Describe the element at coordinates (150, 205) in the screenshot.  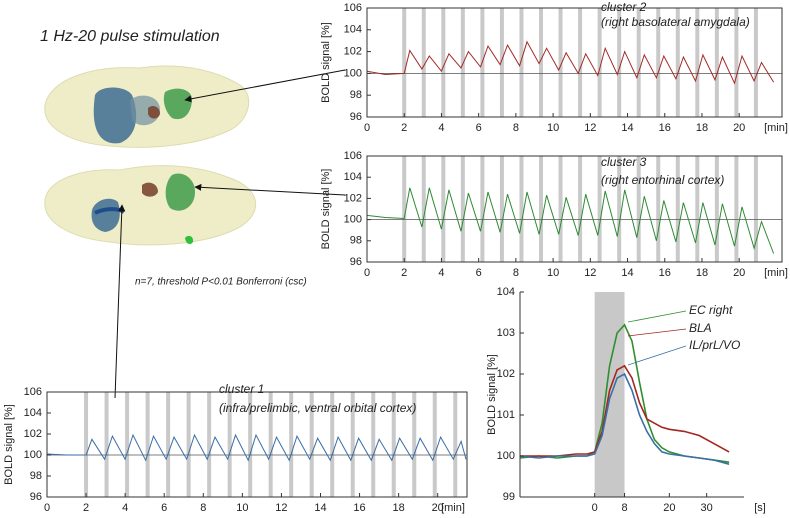
I see `brain-illustration` at that location.